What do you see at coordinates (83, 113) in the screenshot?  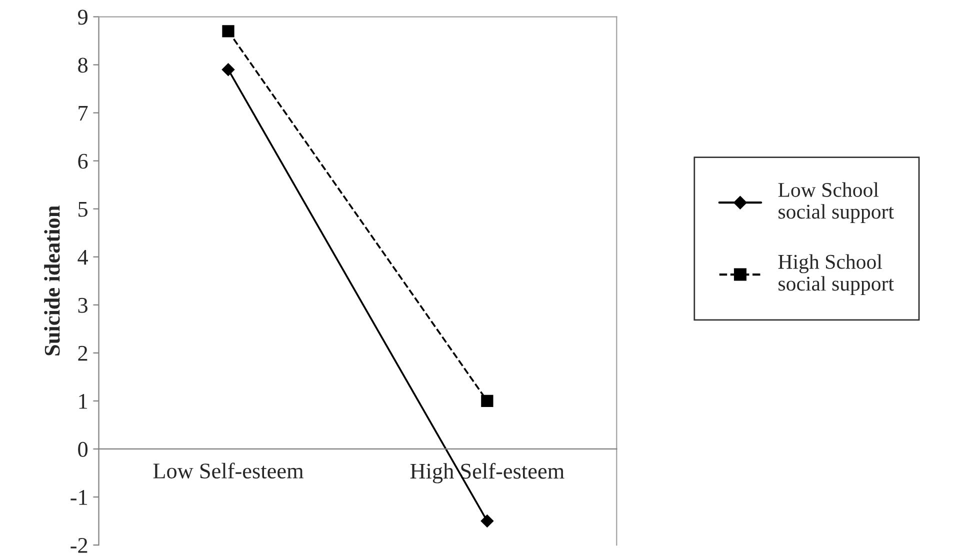 I see `y-tick-label: 7` at bounding box center [83, 113].